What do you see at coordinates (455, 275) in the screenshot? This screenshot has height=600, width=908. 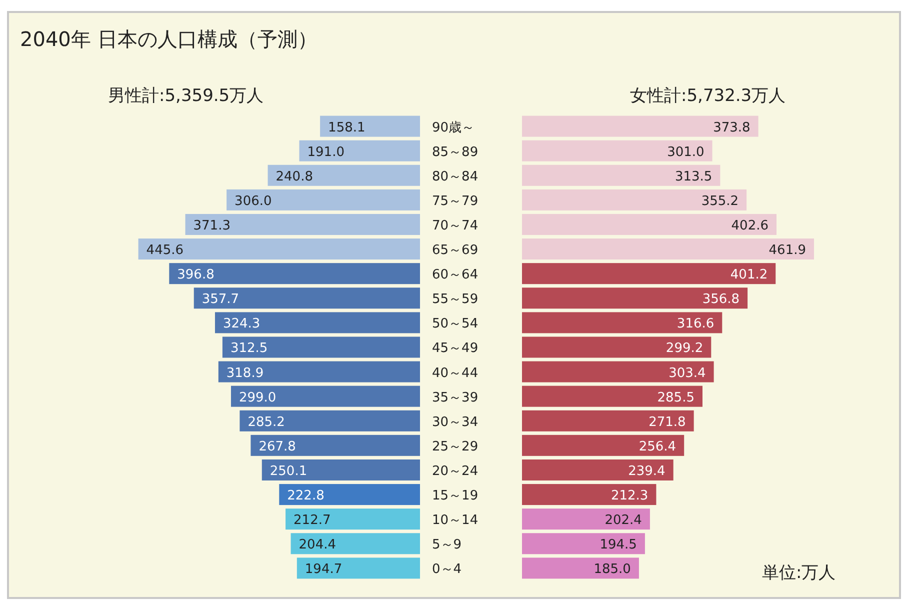 I see `y-tick-label: 60～64` at bounding box center [455, 275].